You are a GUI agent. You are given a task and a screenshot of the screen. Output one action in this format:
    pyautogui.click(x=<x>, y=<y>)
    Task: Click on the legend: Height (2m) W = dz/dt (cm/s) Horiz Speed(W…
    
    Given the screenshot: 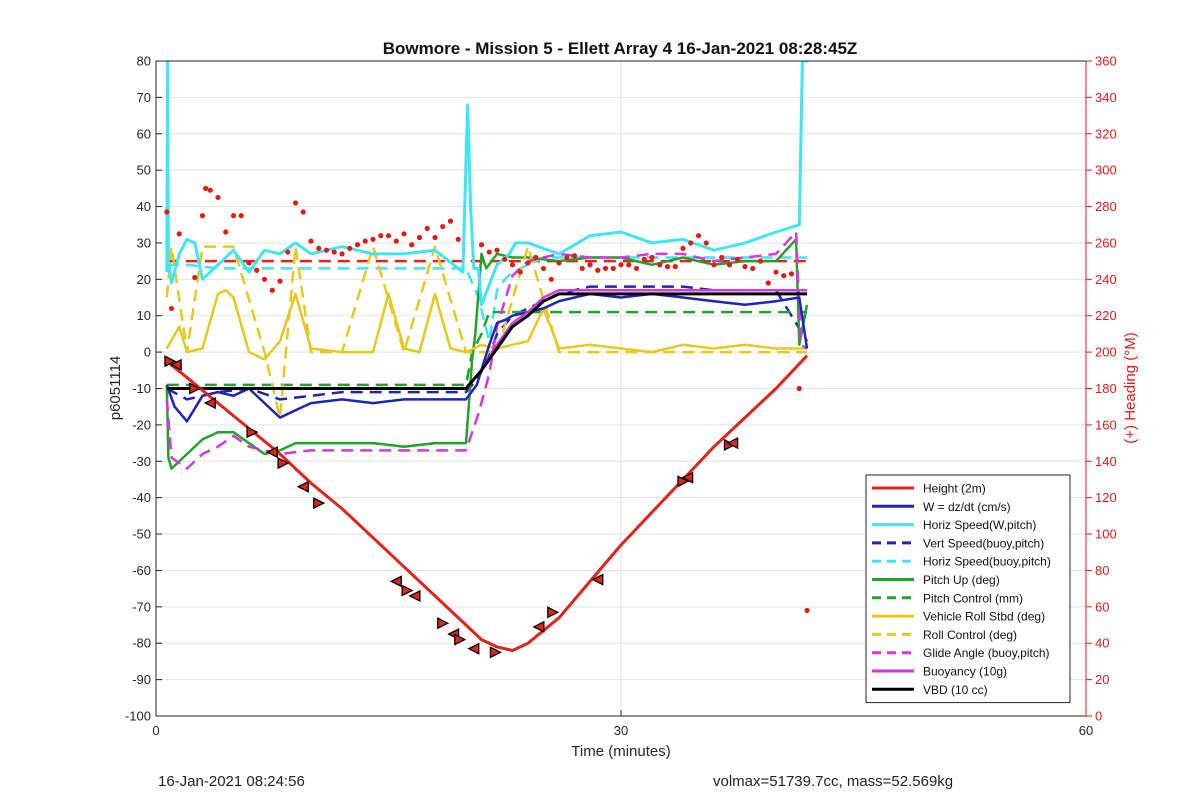 What is the action you would take?
    pyautogui.click(x=968, y=589)
    